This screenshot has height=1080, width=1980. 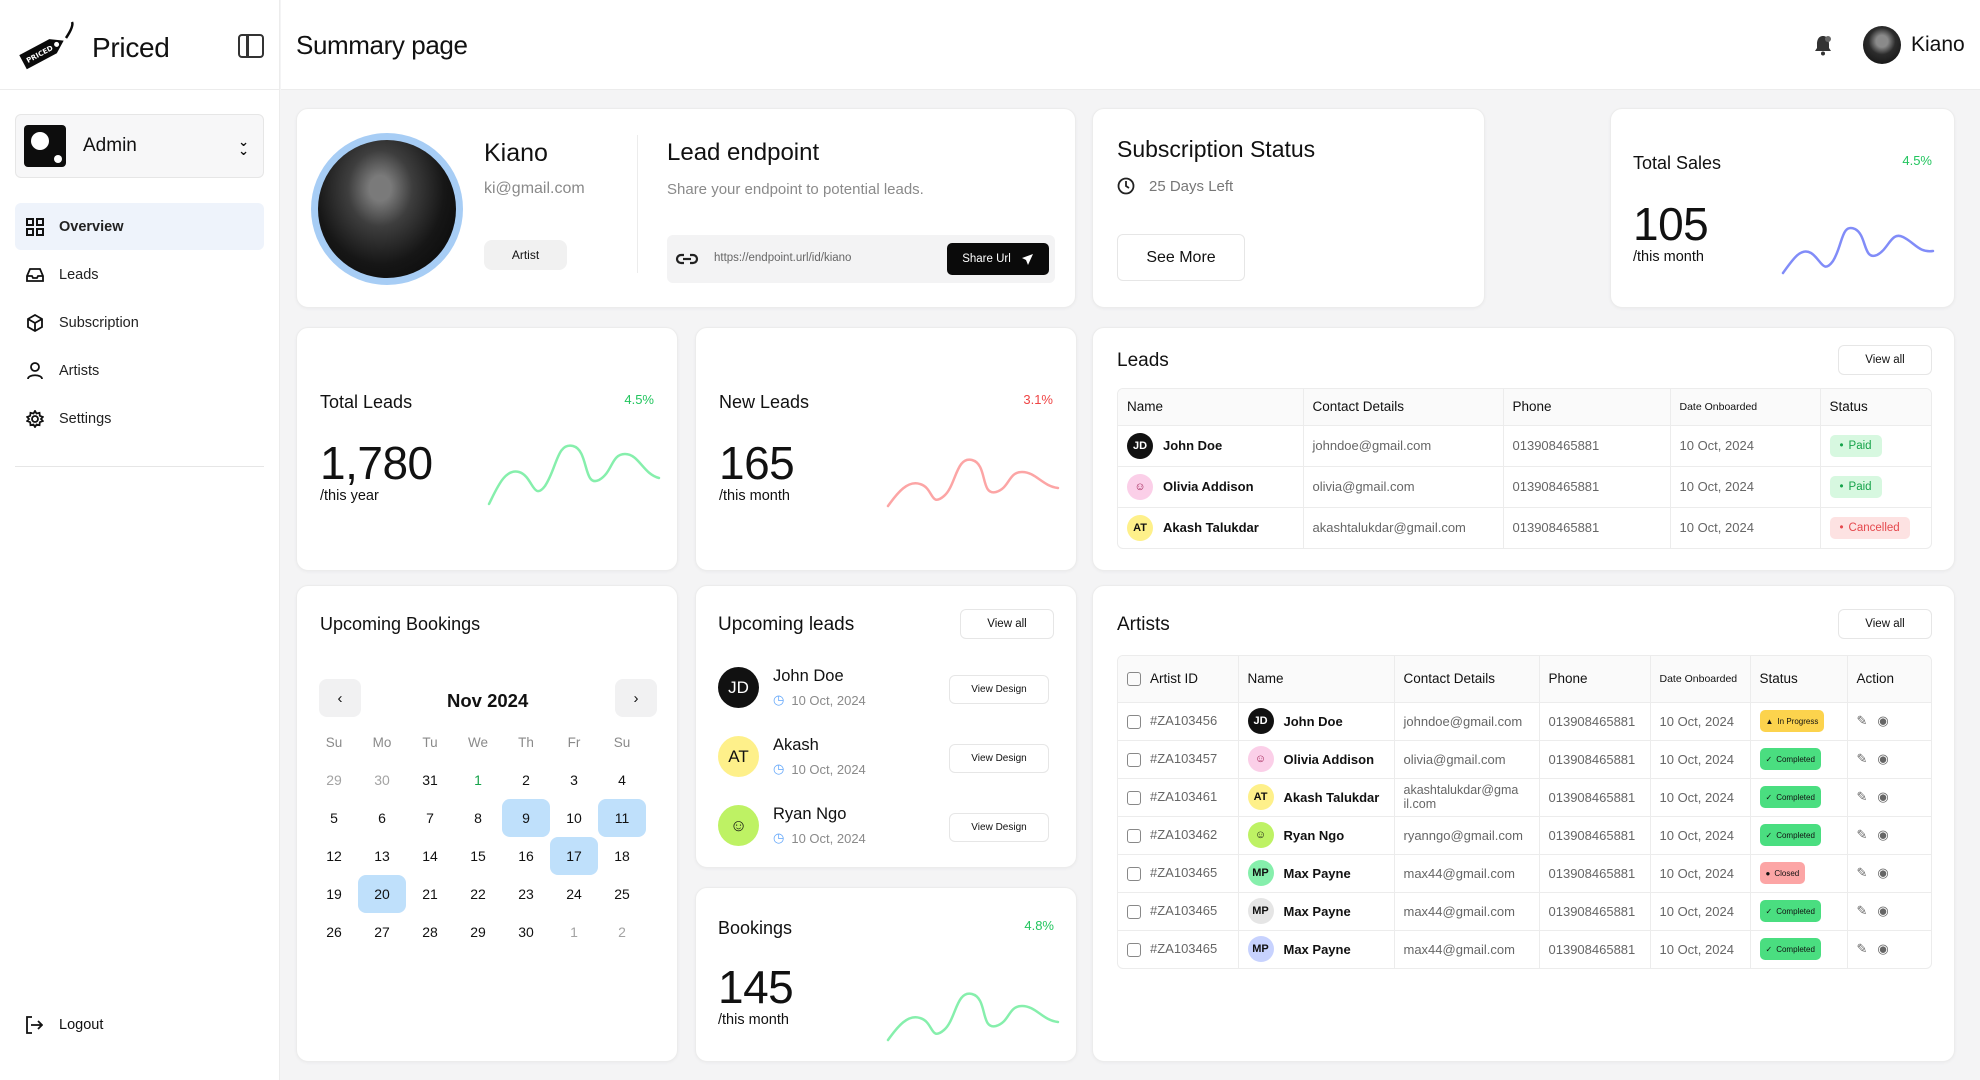 I want to click on user-name: Kiano, so click(x=1938, y=44).